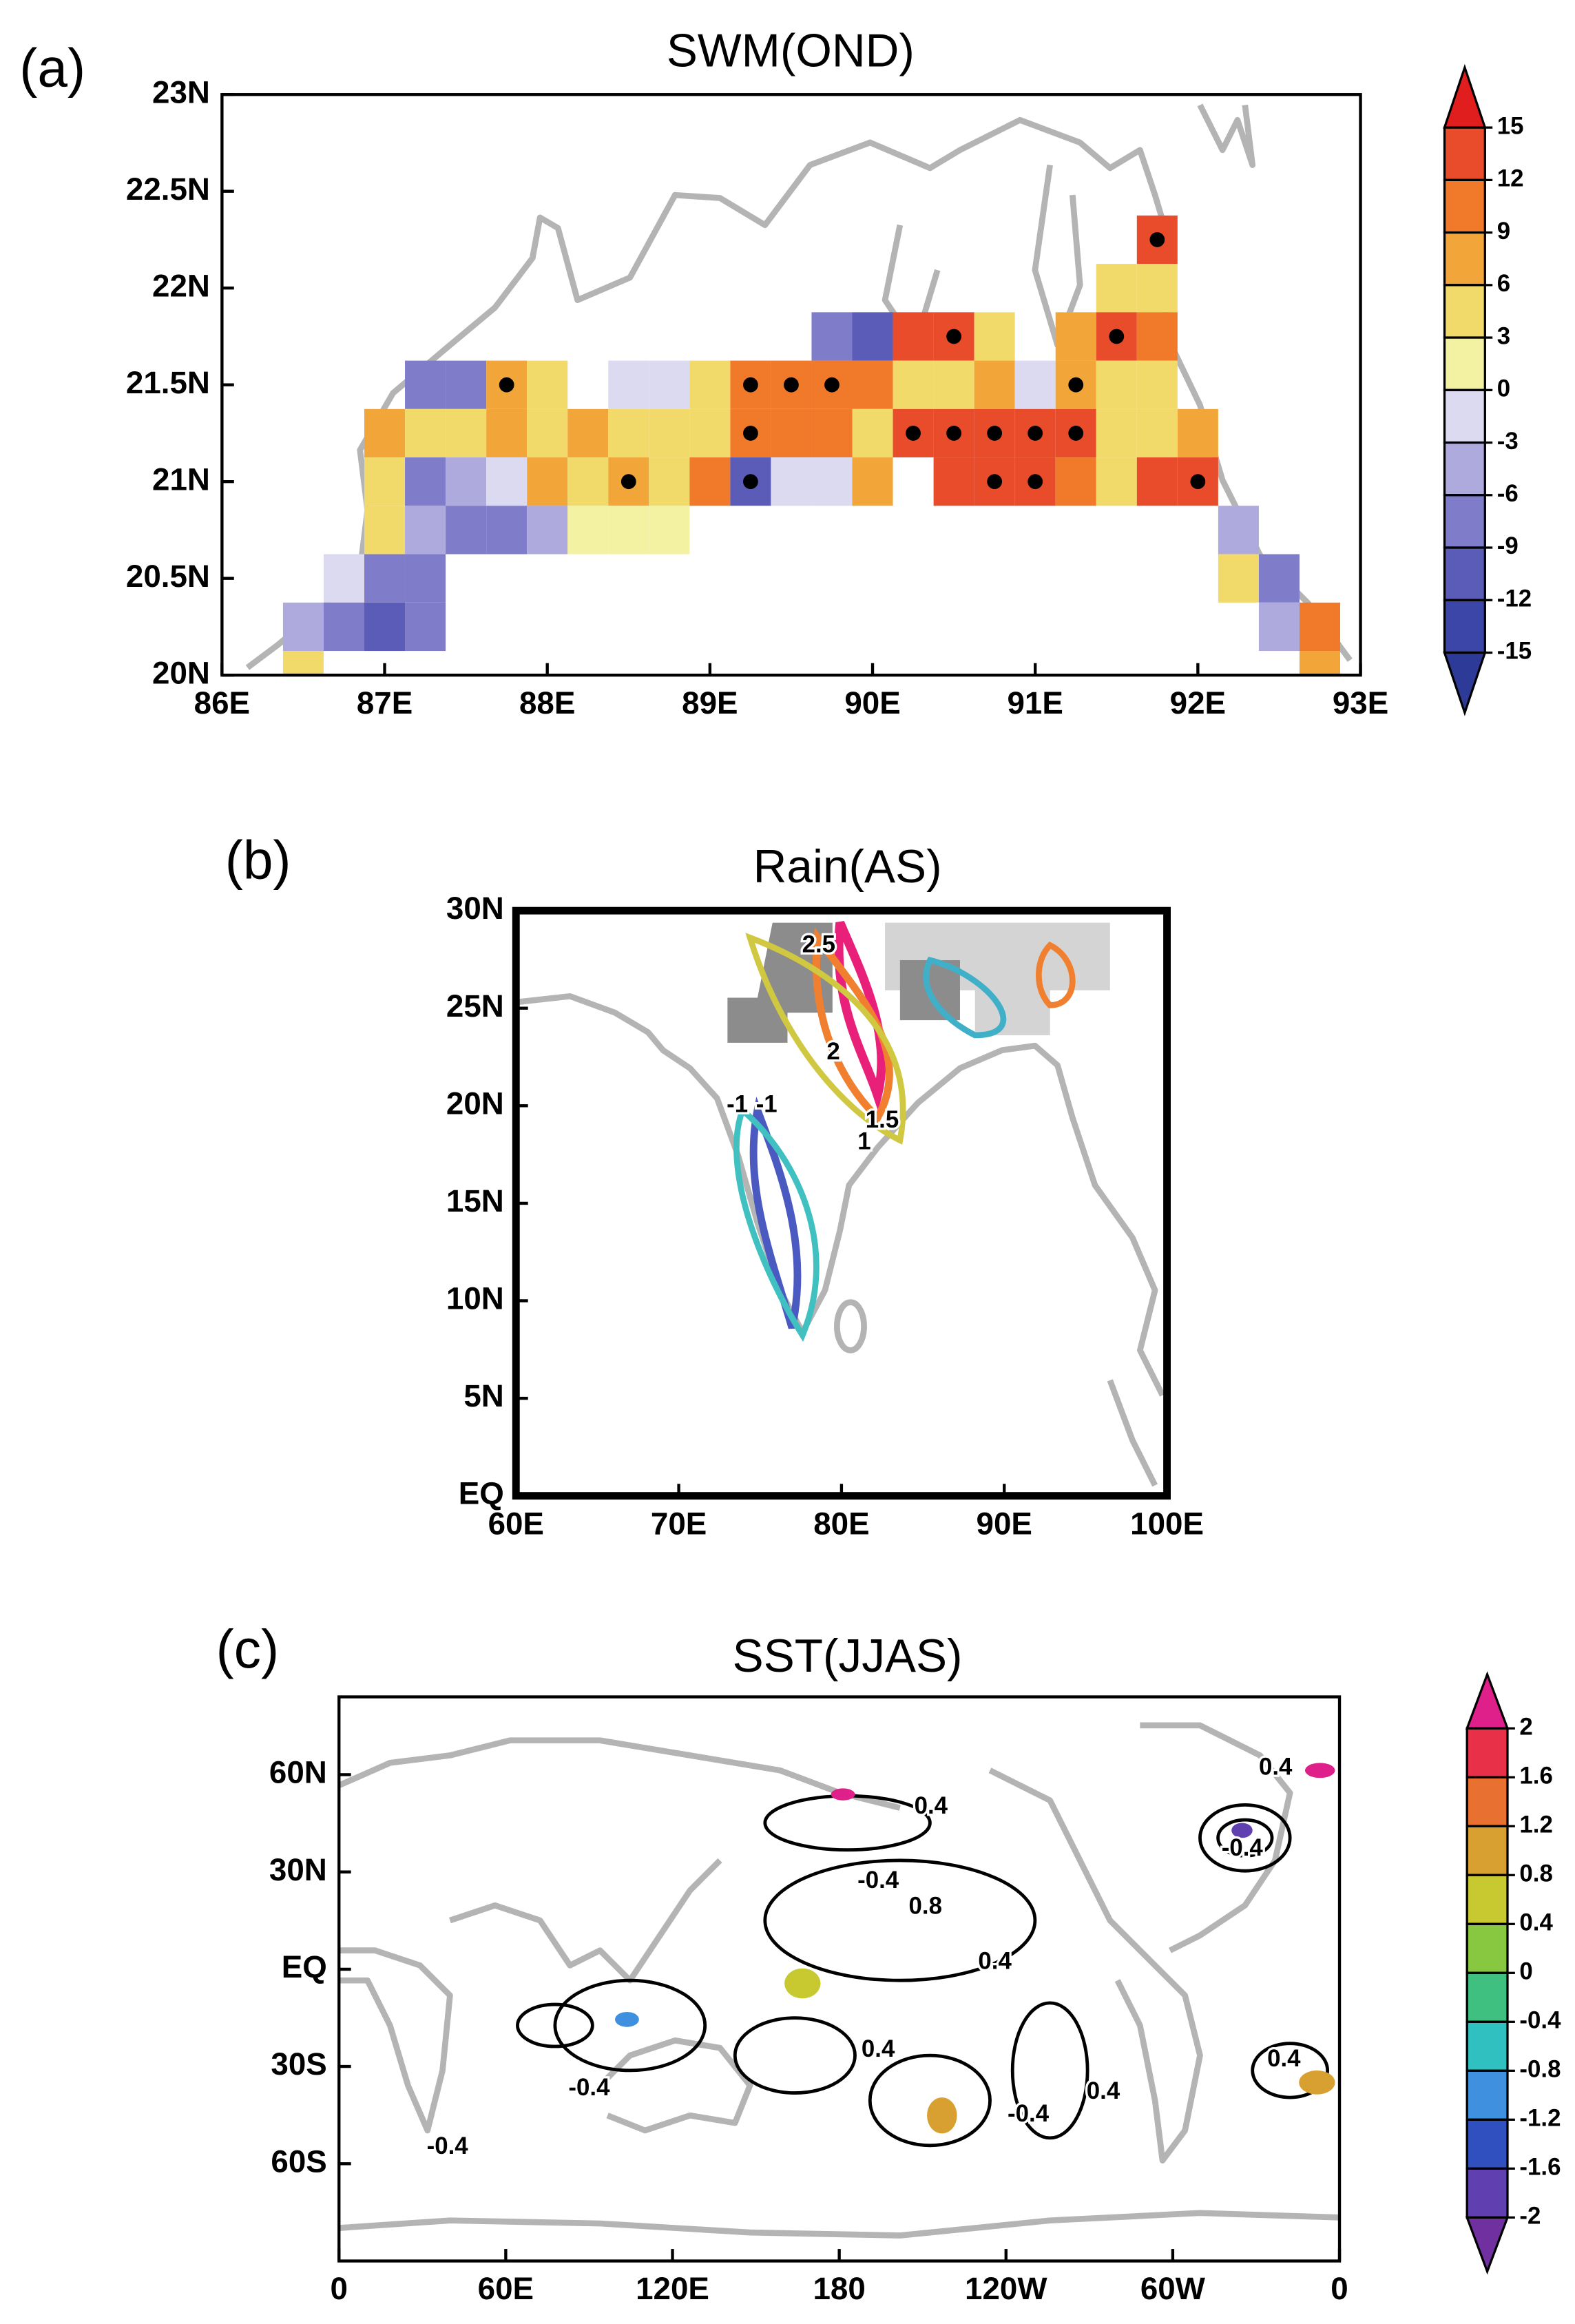 The width and height of the screenshot is (1575, 2324). I want to click on x-tick-label: 89E, so click(710, 702).